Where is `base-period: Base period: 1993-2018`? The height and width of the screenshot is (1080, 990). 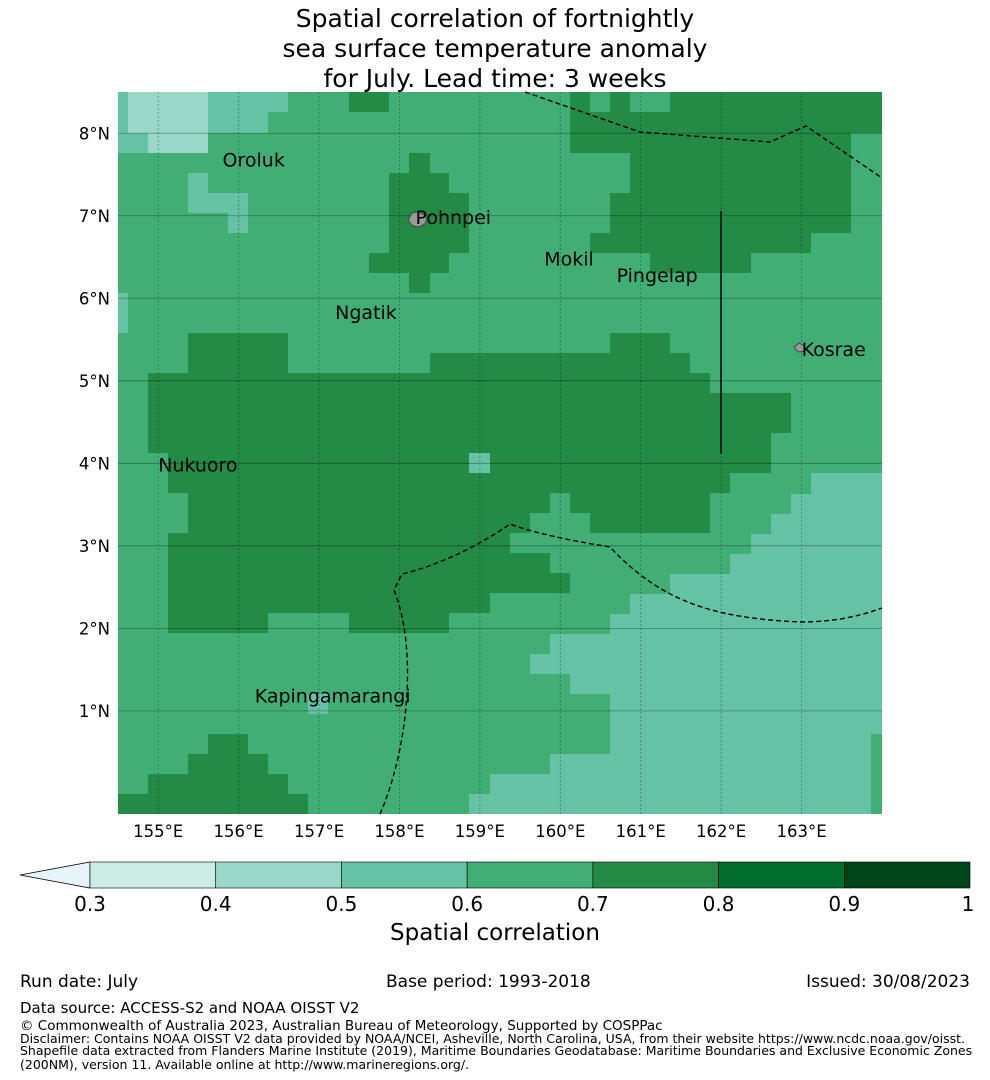
base-period: Base period: 1993-2018 is located at coordinates (488, 982).